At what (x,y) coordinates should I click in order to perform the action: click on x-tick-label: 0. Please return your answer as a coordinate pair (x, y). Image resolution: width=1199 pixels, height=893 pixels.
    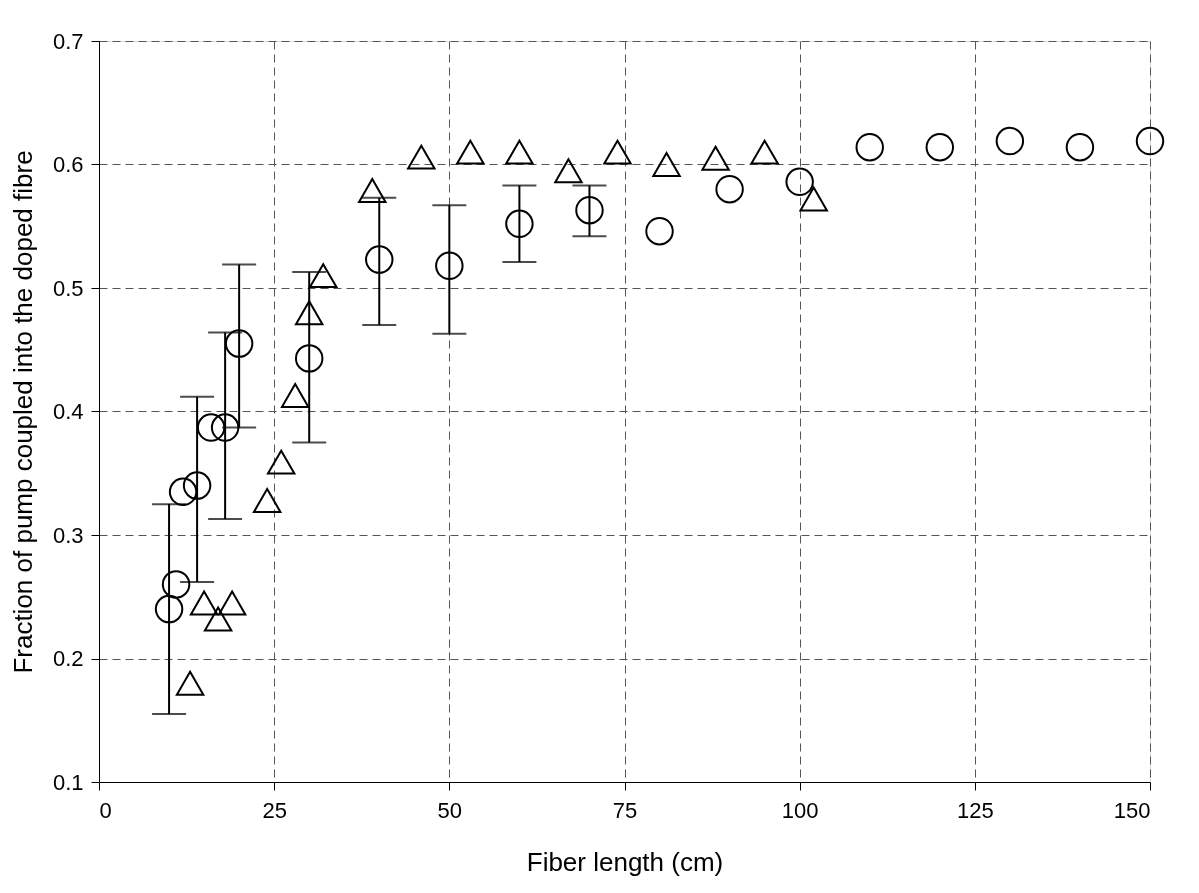
    Looking at the image, I should click on (105, 810).